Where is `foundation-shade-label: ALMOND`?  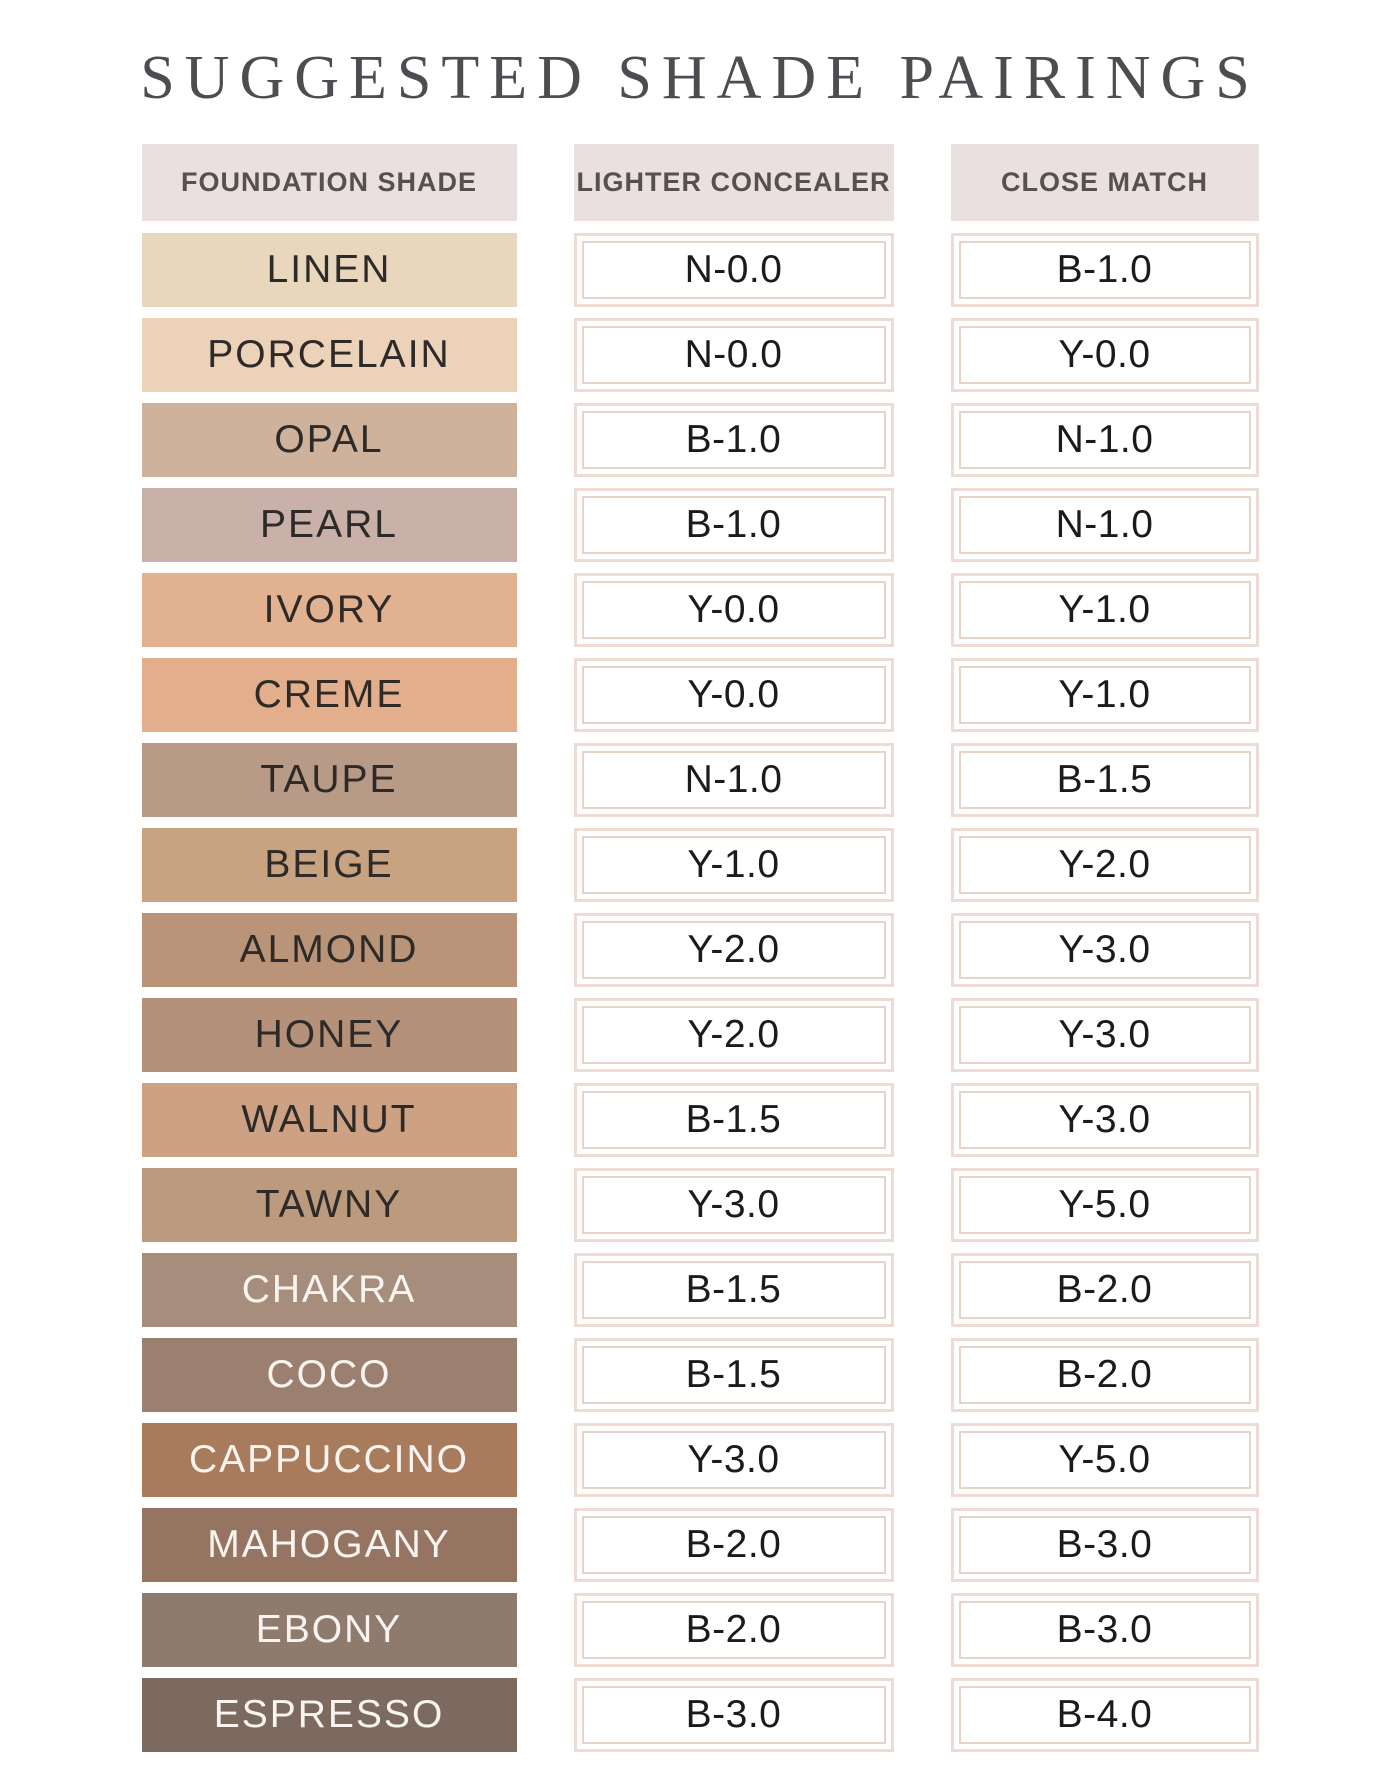 foundation-shade-label: ALMOND is located at coordinates (329, 950).